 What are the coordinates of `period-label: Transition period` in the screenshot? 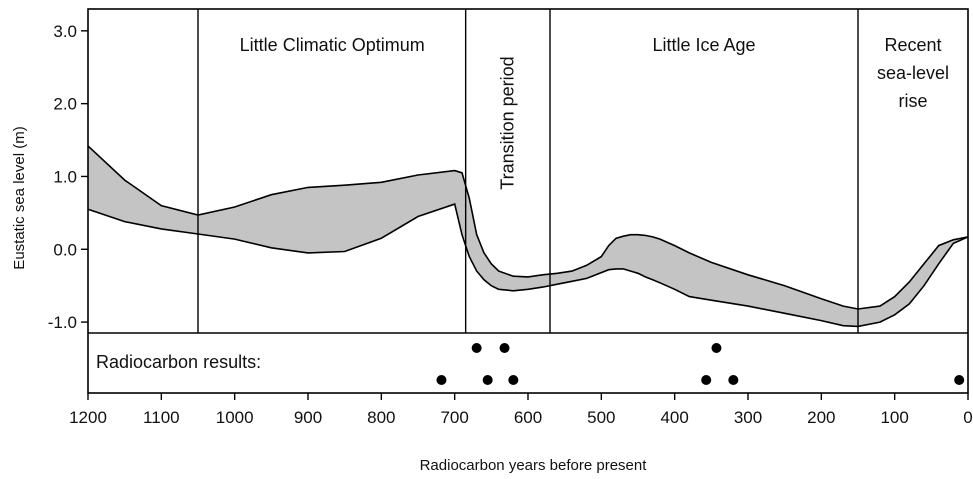 It's located at (507, 122).